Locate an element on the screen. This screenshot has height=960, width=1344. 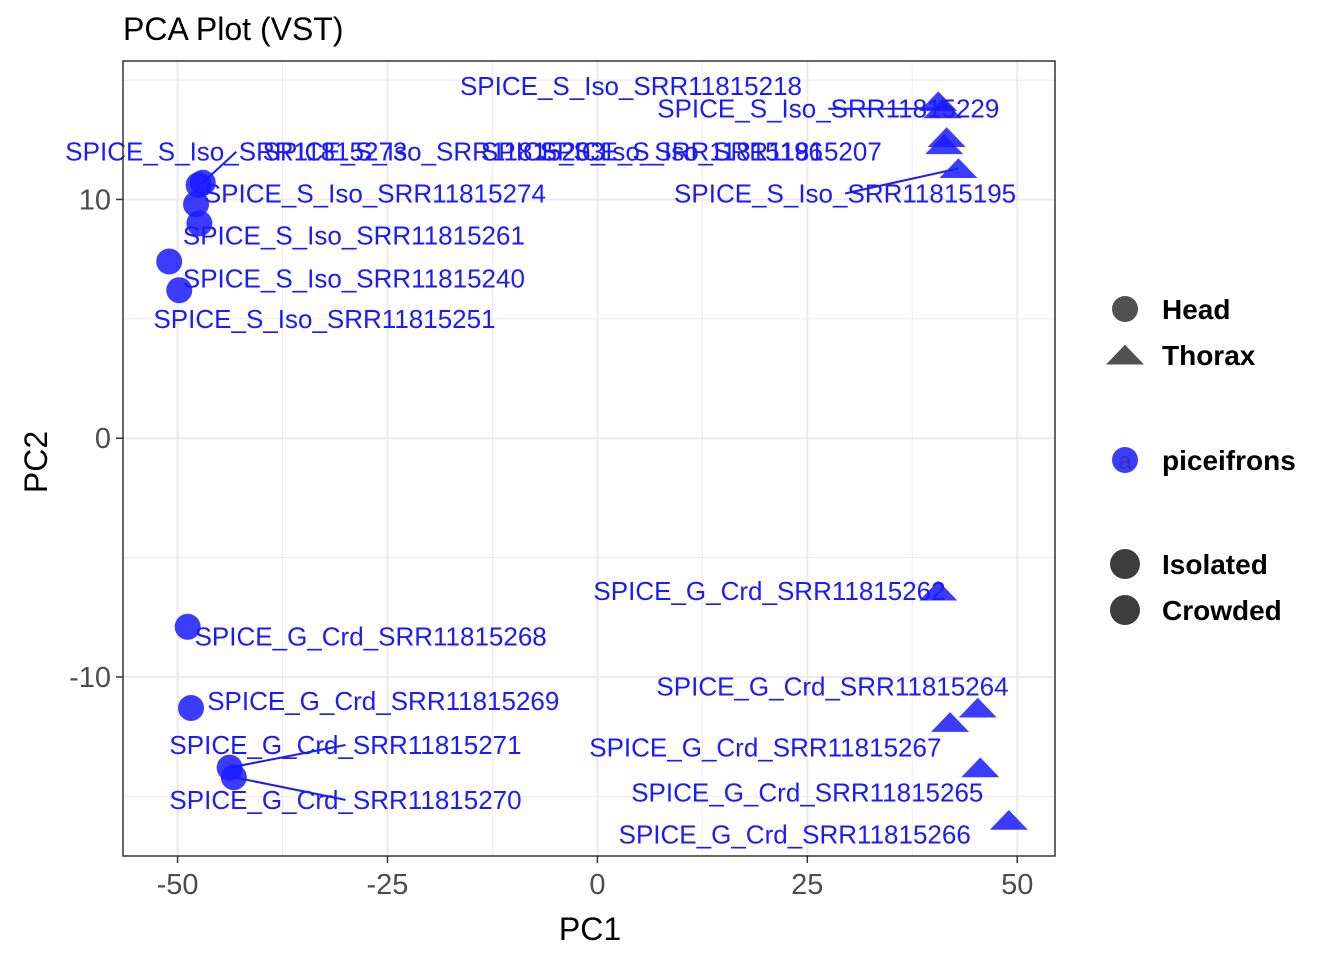
legend-label-tissue: Thorax is located at coordinates (1209, 355).